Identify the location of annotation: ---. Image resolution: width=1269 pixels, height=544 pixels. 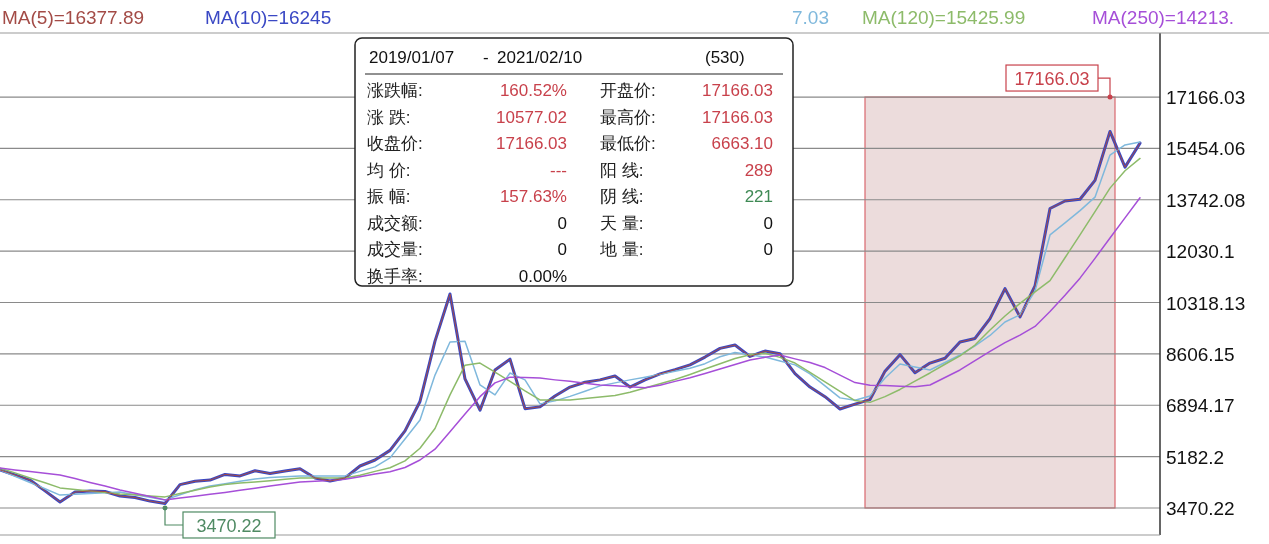
(558, 170).